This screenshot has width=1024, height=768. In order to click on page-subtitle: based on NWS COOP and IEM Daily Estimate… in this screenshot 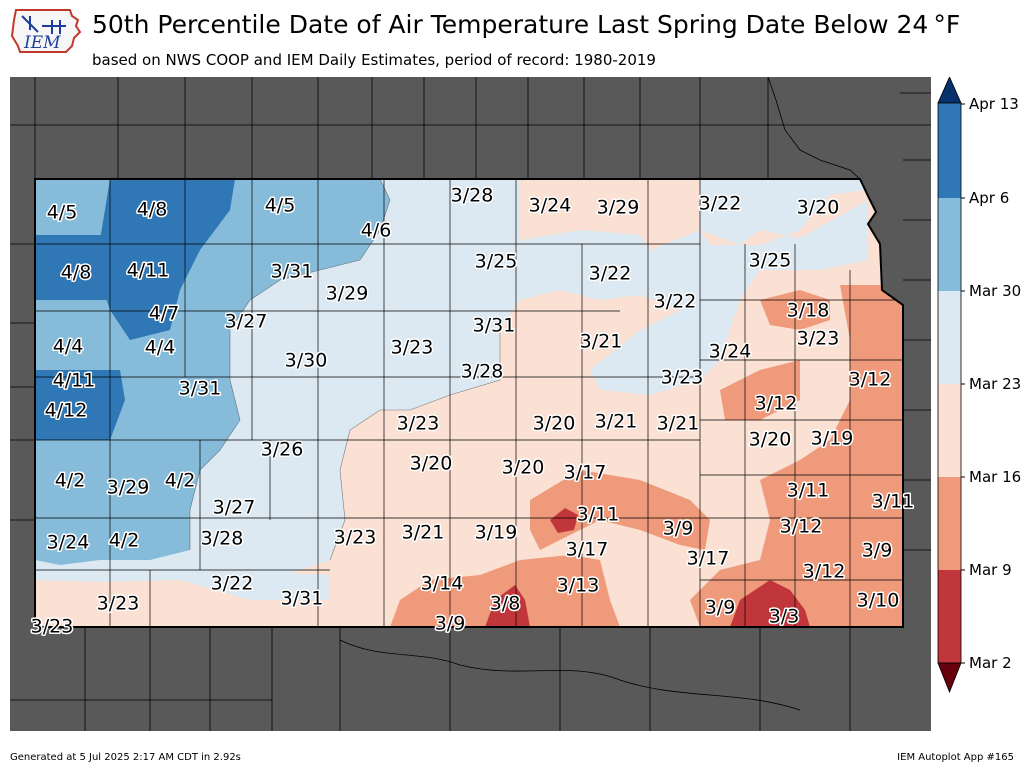, I will do `click(374, 60)`.